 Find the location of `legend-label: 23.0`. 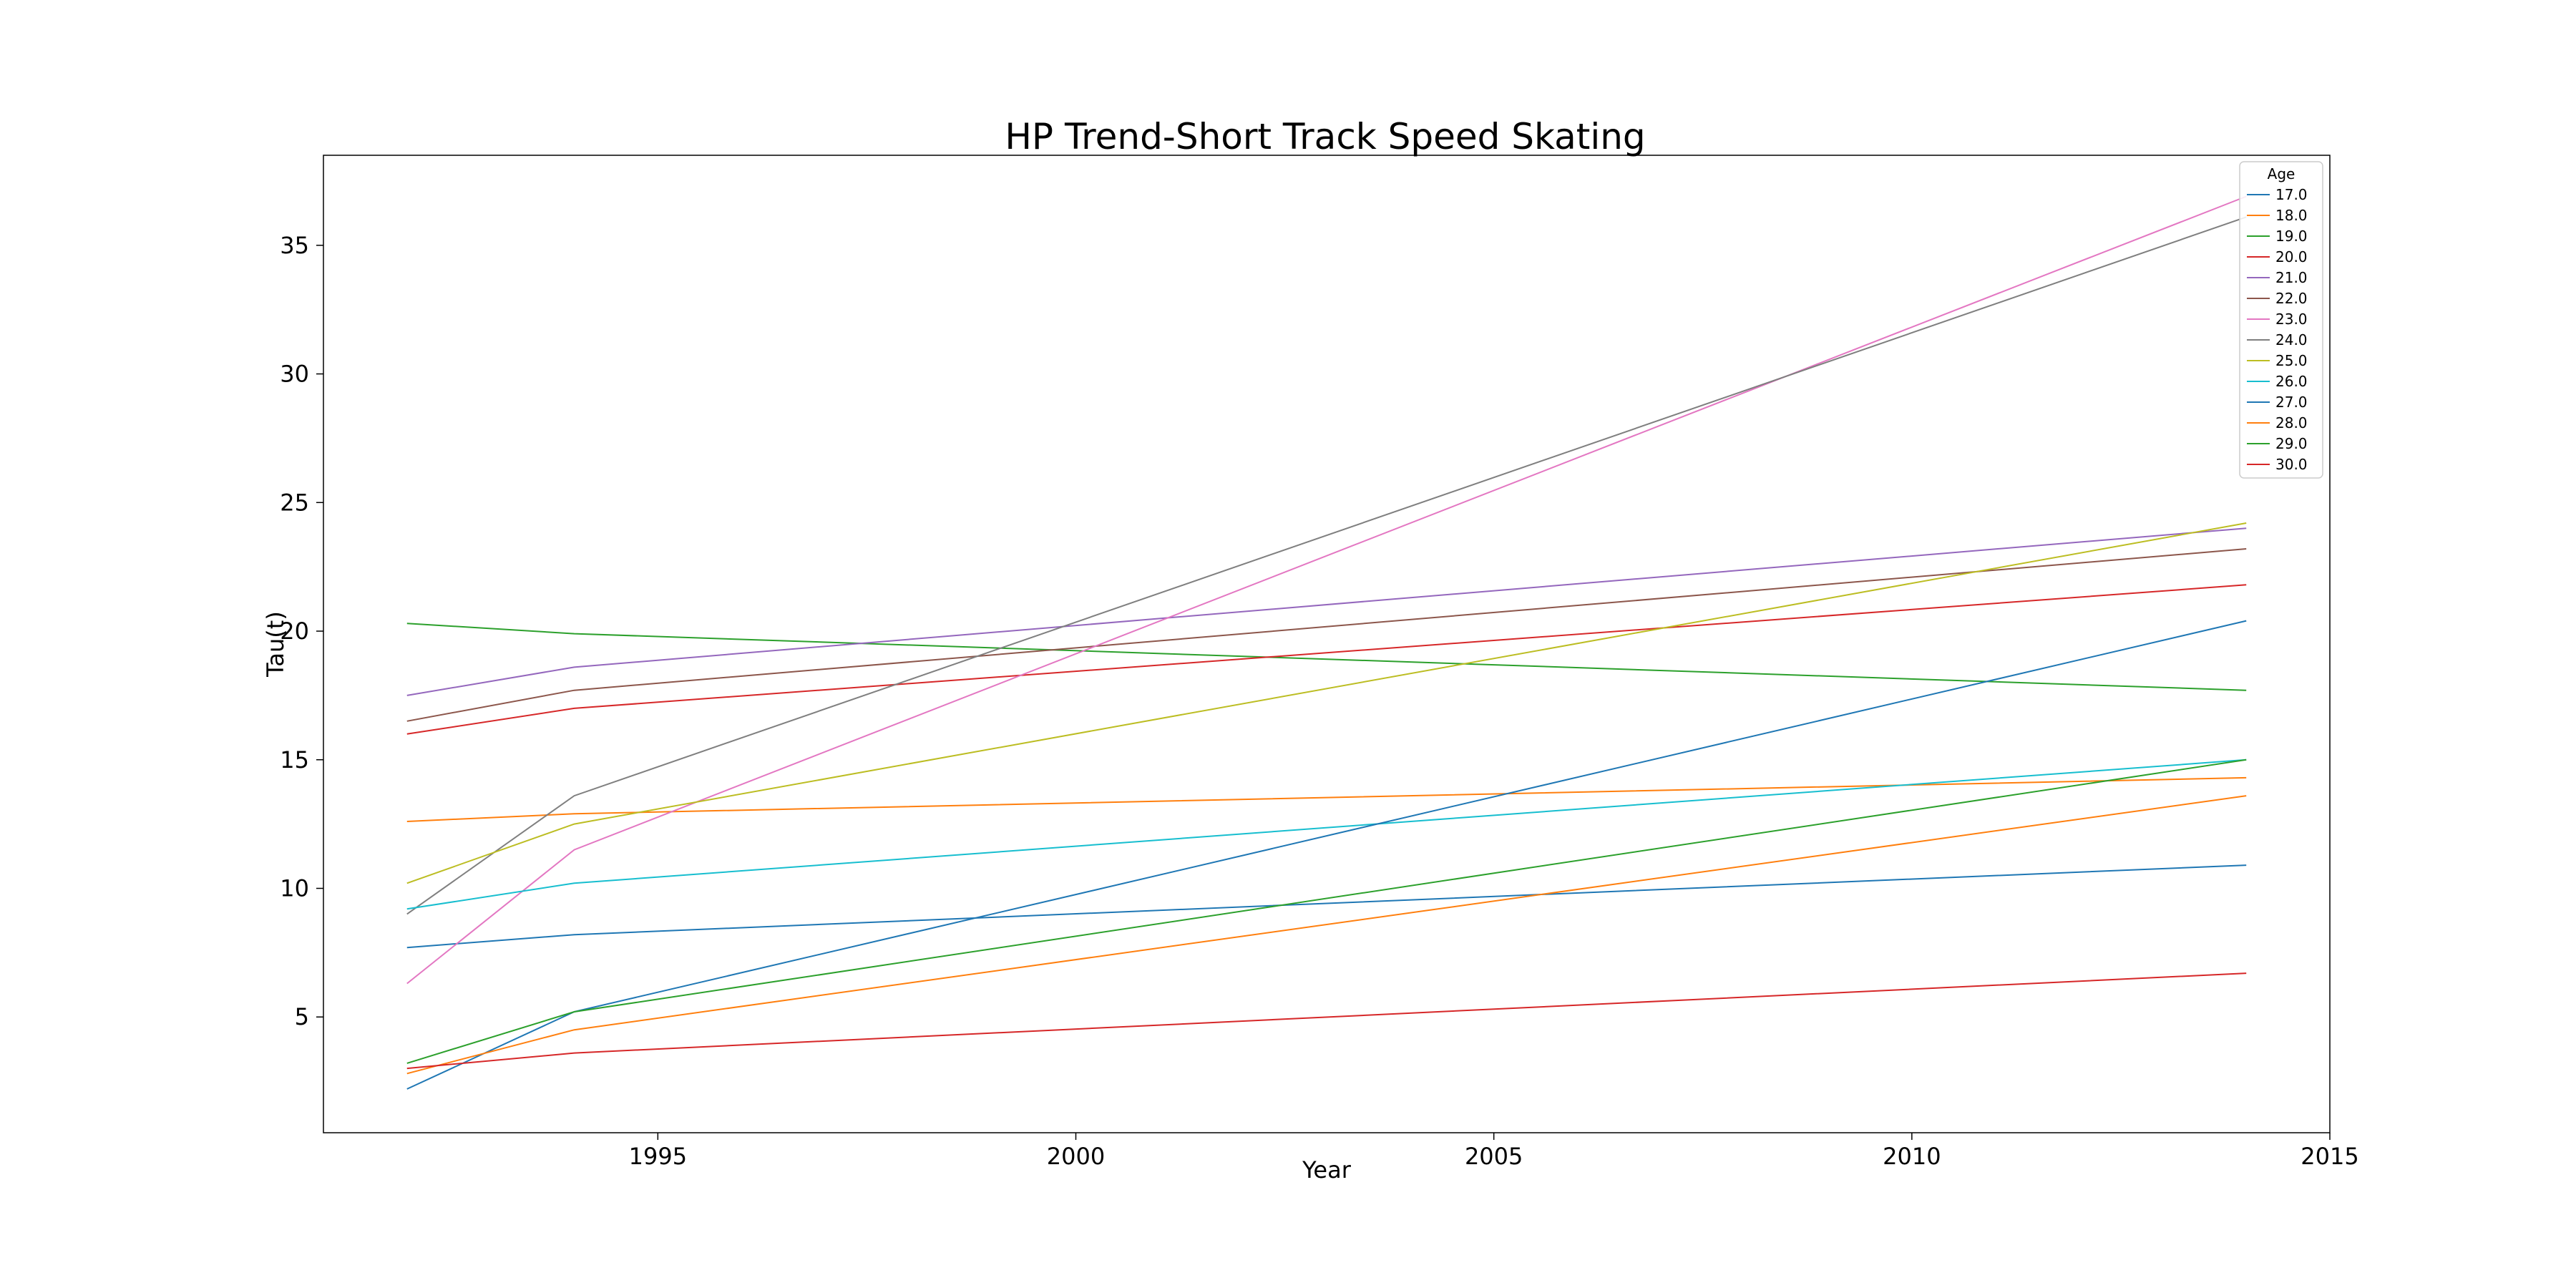

legend-label: 23.0 is located at coordinates (2291, 319).